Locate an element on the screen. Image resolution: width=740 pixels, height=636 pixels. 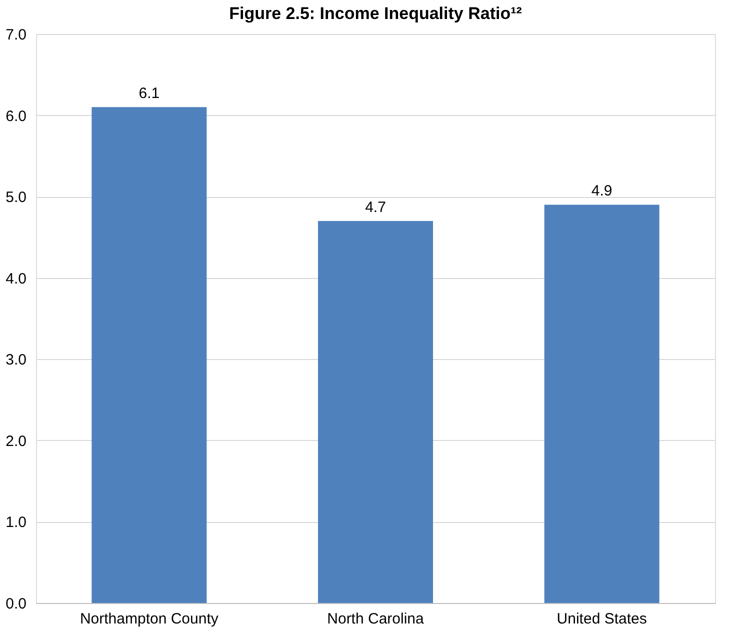
y-tick-label: 5.0 is located at coordinates (16, 197).